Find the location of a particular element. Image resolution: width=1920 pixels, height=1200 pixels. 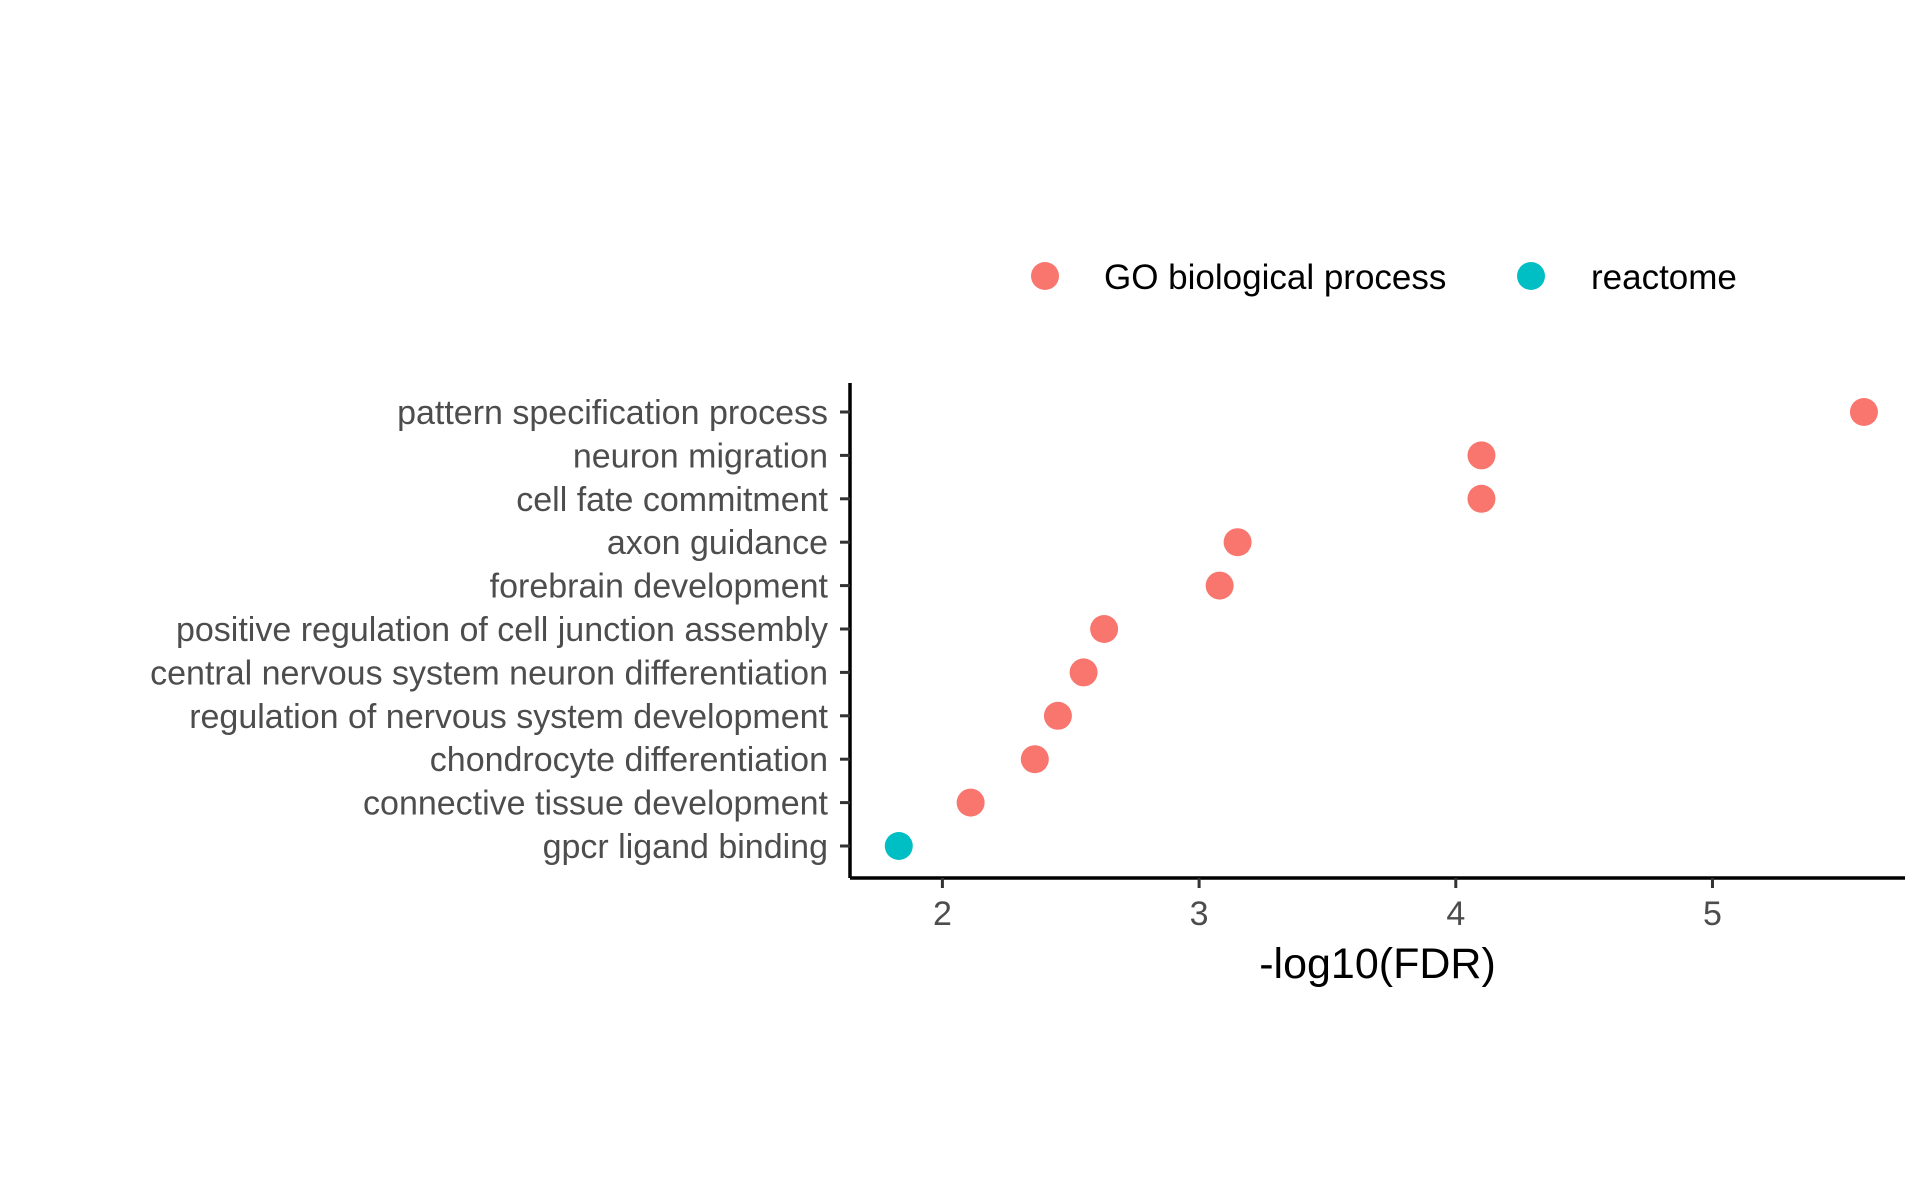

point-chondrocyte-differentiation is located at coordinates (1034, 759).